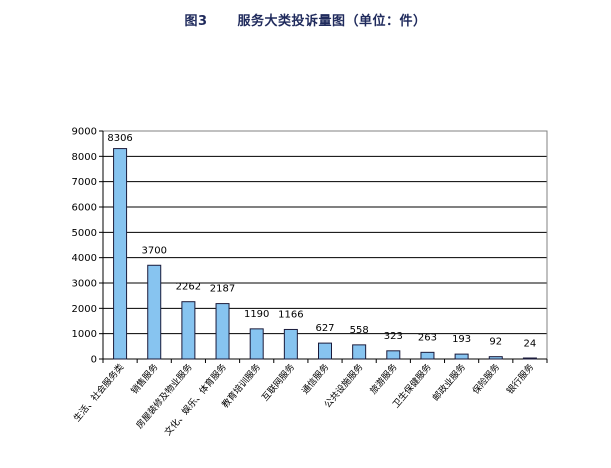 The image size is (611, 468). Describe the element at coordinates (84, 309) in the screenshot. I see `y-tick-label: 2000` at that location.